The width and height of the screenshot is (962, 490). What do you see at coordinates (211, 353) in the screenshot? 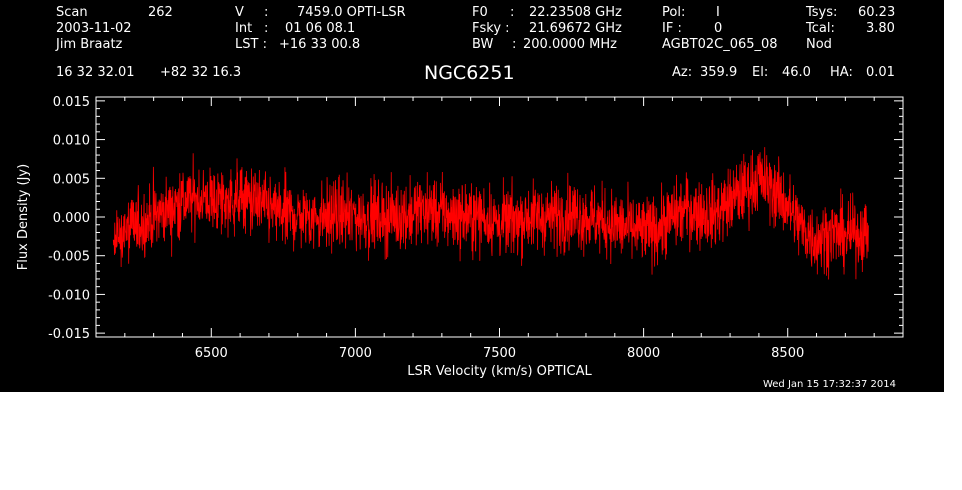
I see `x-tick-label: 6500` at bounding box center [211, 353].